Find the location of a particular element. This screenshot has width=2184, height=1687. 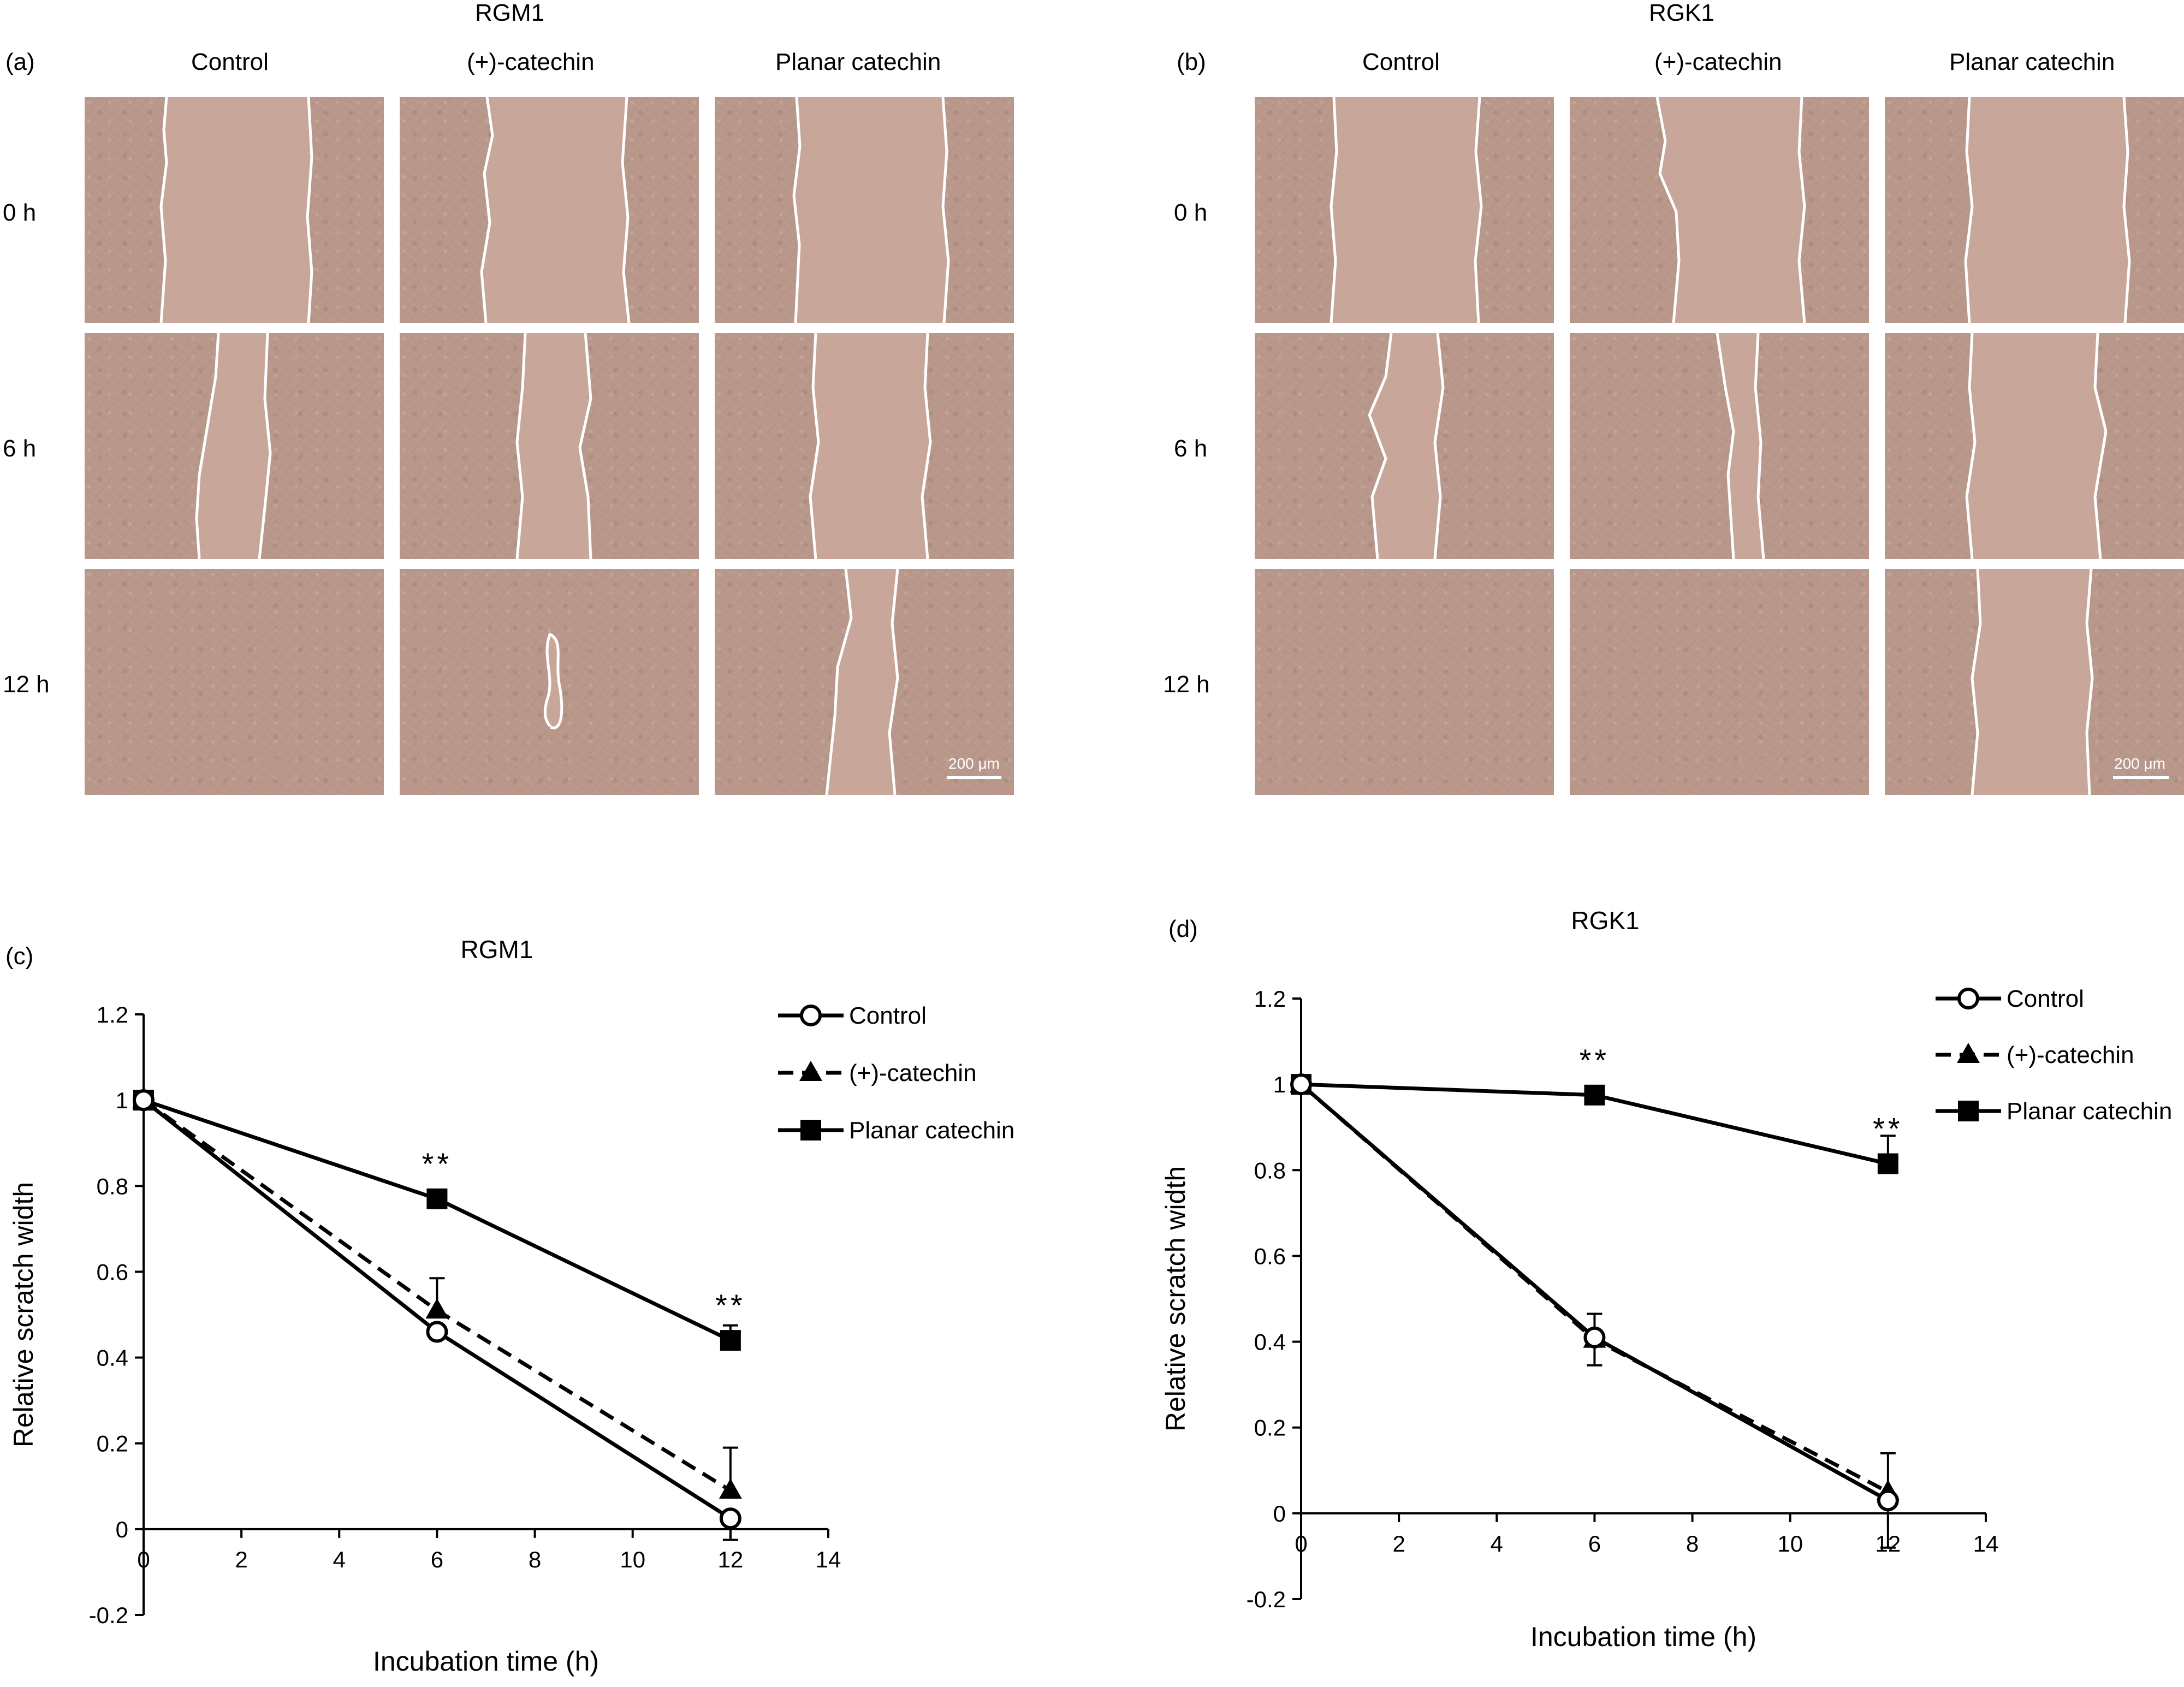

chart-title: RGM1 is located at coordinates (497, 949).